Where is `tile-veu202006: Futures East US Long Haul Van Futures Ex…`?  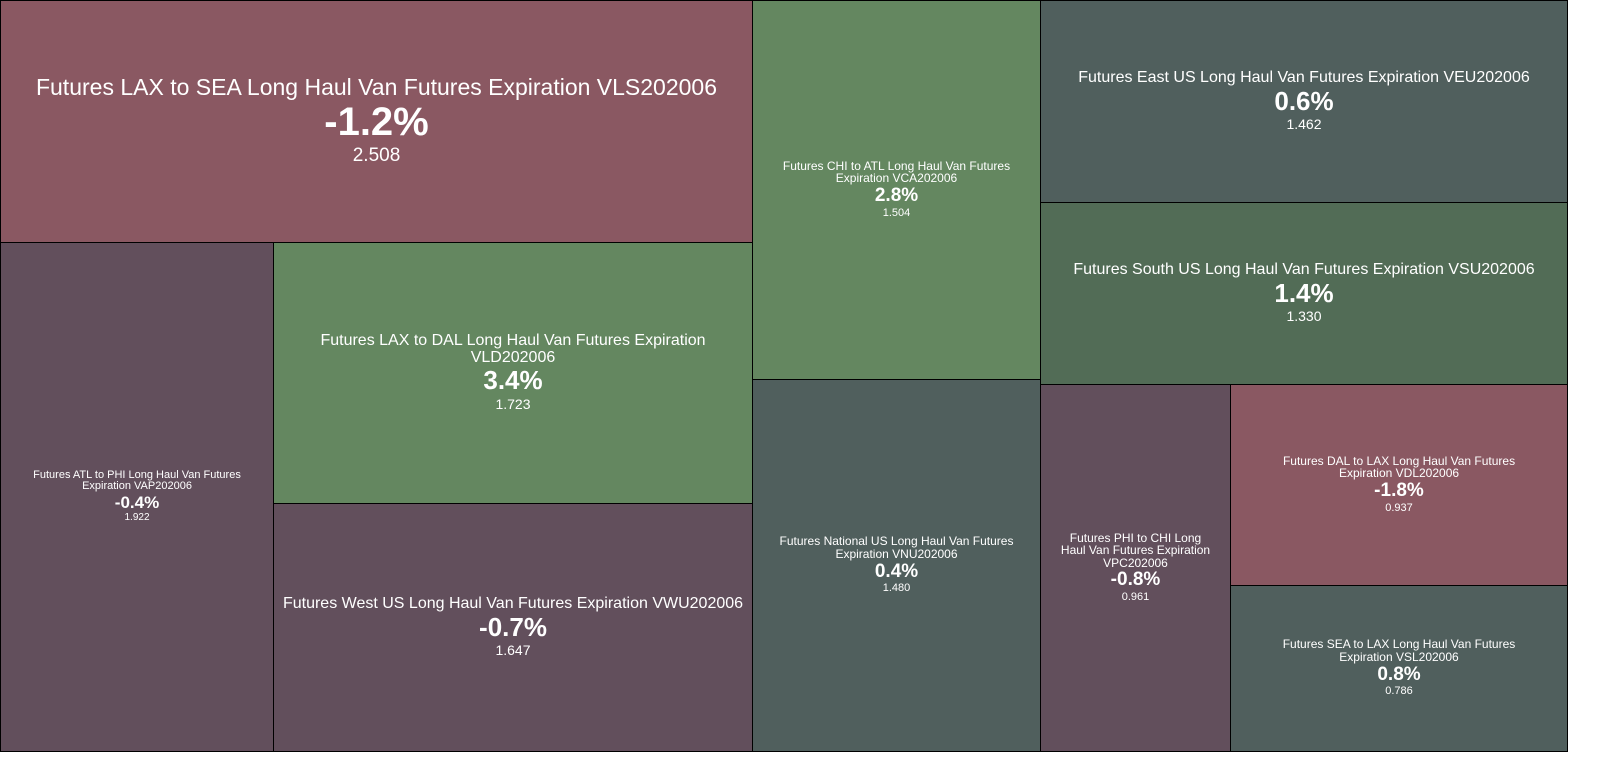 tile-veu202006: Futures East US Long Haul Van Futures Ex… is located at coordinates (1304, 101).